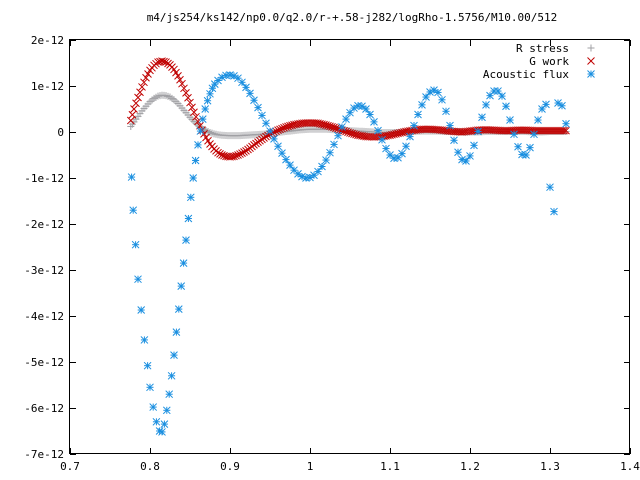 This screenshot has height=480, width=640. Describe the element at coordinates (60, 132) in the screenshot. I see `y-tick-label: 0` at that location.